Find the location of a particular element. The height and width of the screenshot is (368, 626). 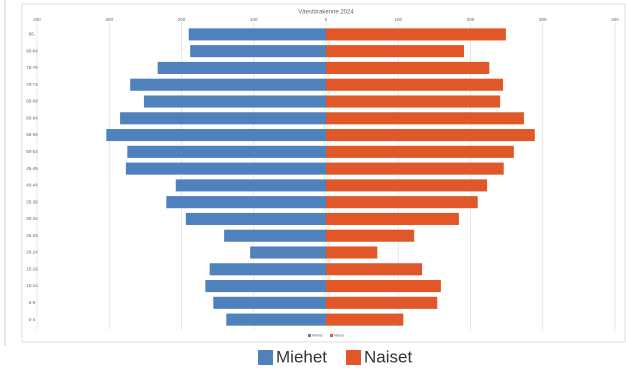

y-tick-label: 25-29 is located at coordinates (32, 235).